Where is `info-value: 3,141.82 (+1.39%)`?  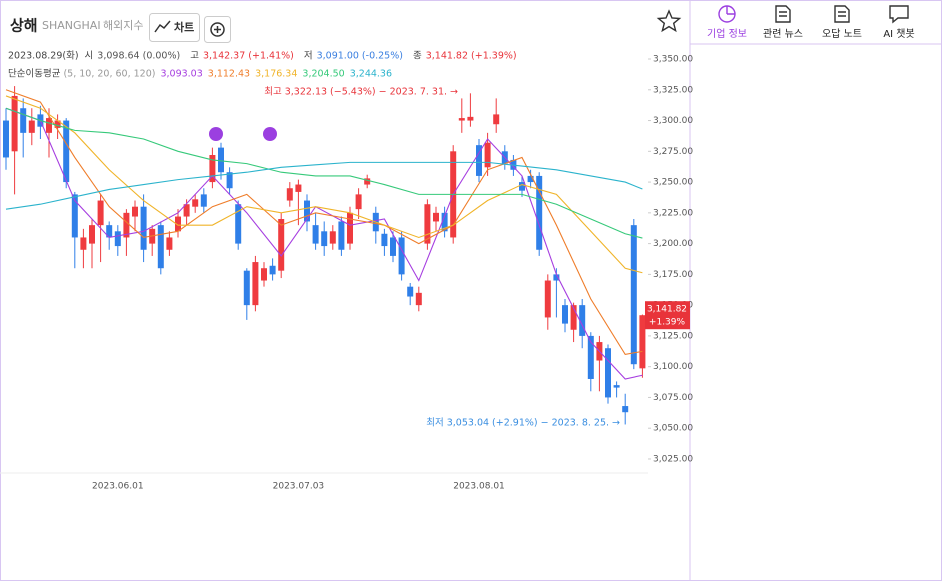 info-value: 3,141.82 (+1.39%) is located at coordinates (471, 56).